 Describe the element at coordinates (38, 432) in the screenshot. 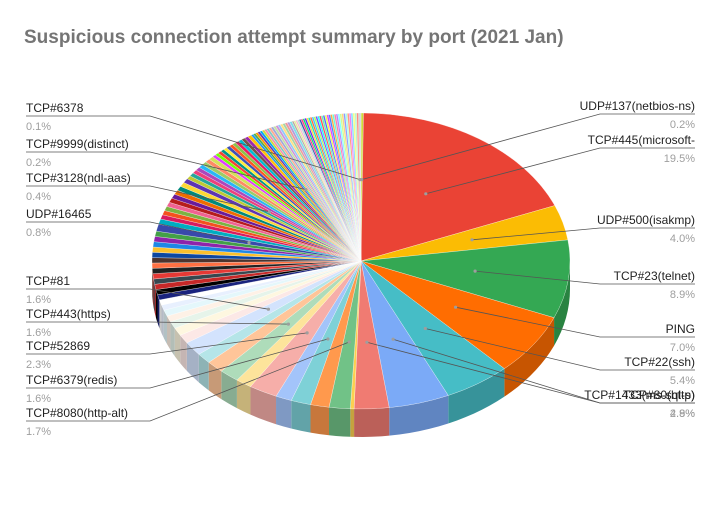

I see `slice-percent-9: 1.7%` at that location.